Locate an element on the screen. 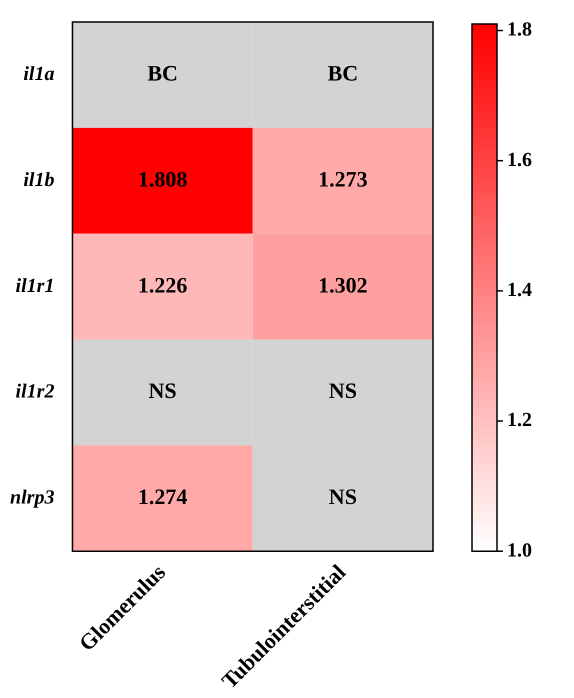  color-bar-label: 1.2 is located at coordinates (519, 420).